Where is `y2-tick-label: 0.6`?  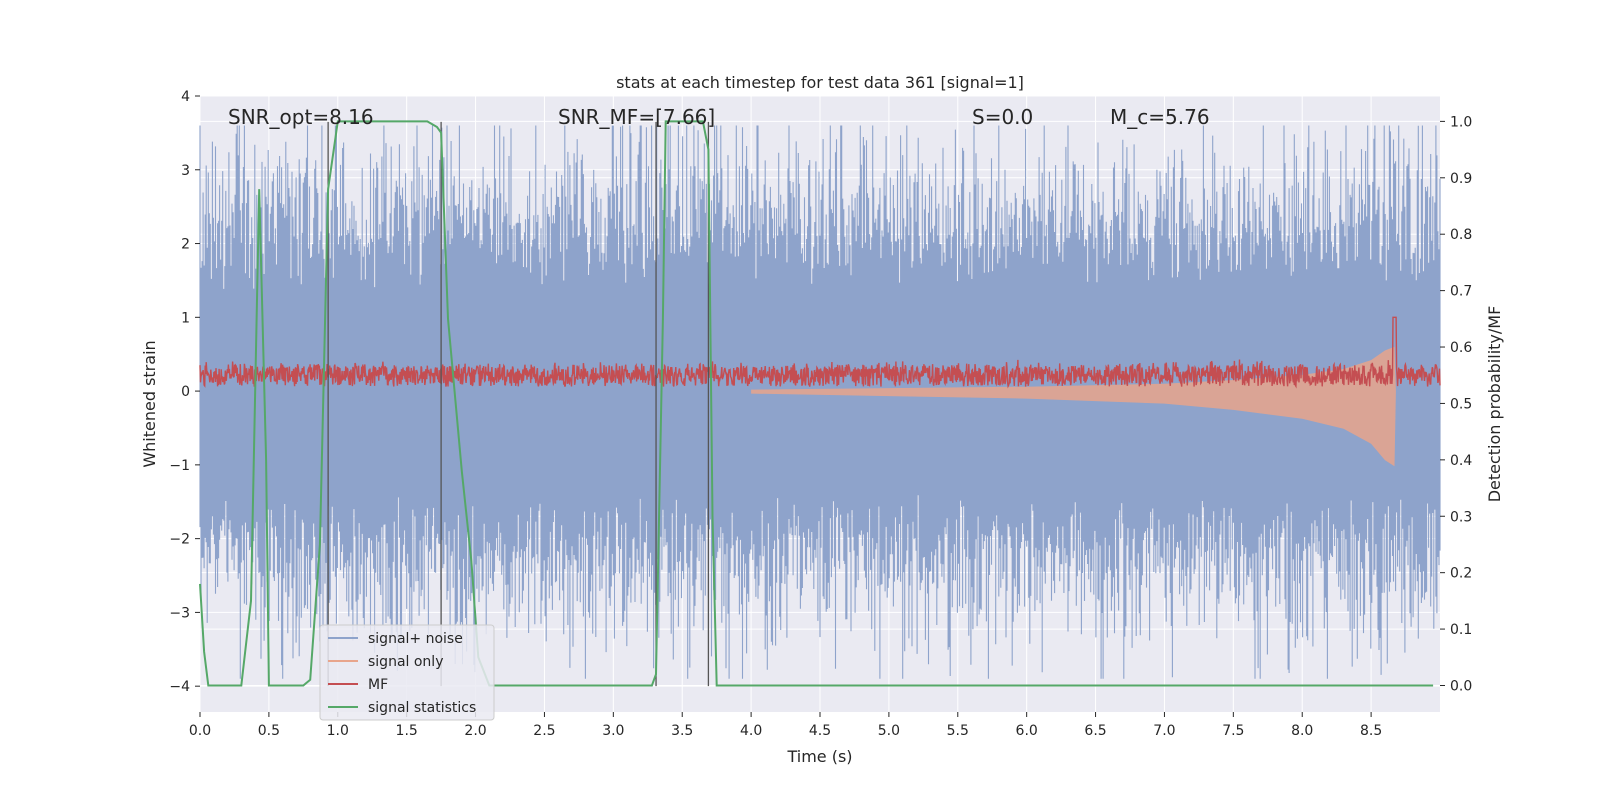 y2-tick-label: 0.6 is located at coordinates (1461, 348).